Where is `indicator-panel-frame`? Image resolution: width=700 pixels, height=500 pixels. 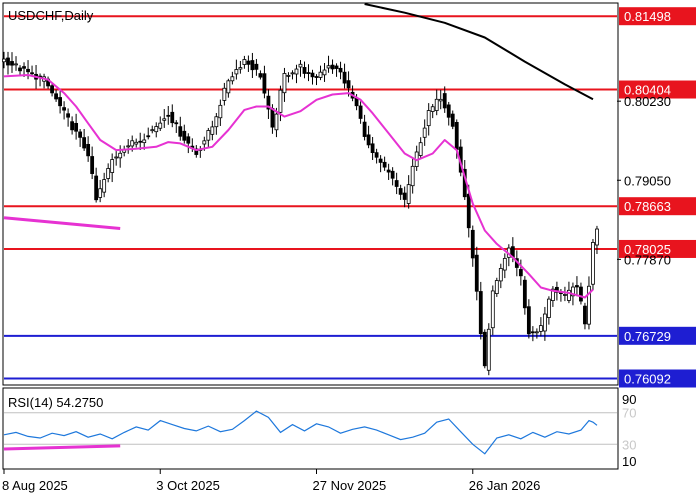
indicator-panel-frame is located at coordinates (310, 428).